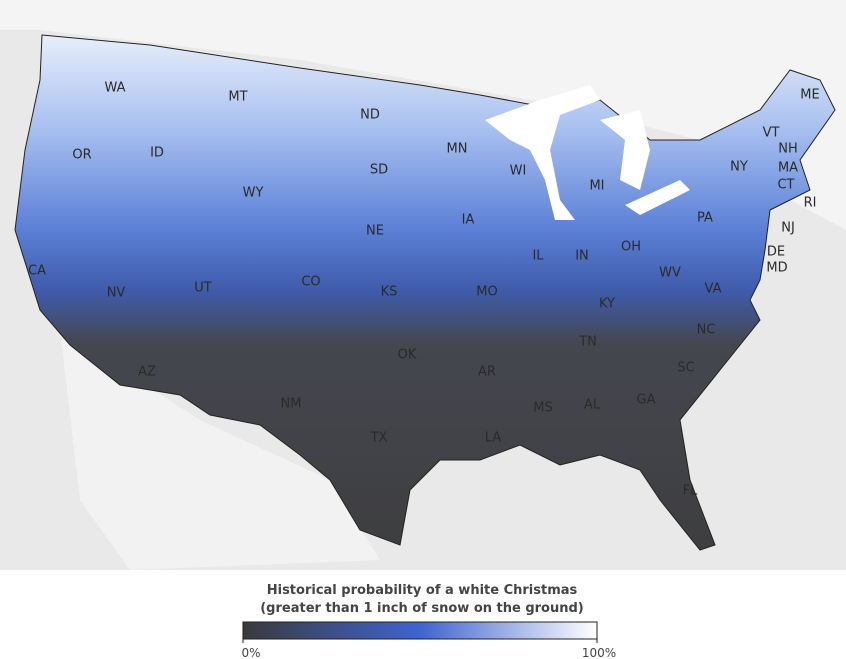 The height and width of the screenshot is (659, 846). Describe the element at coordinates (771, 133) in the screenshot. I see `state-label: VT` at that location.